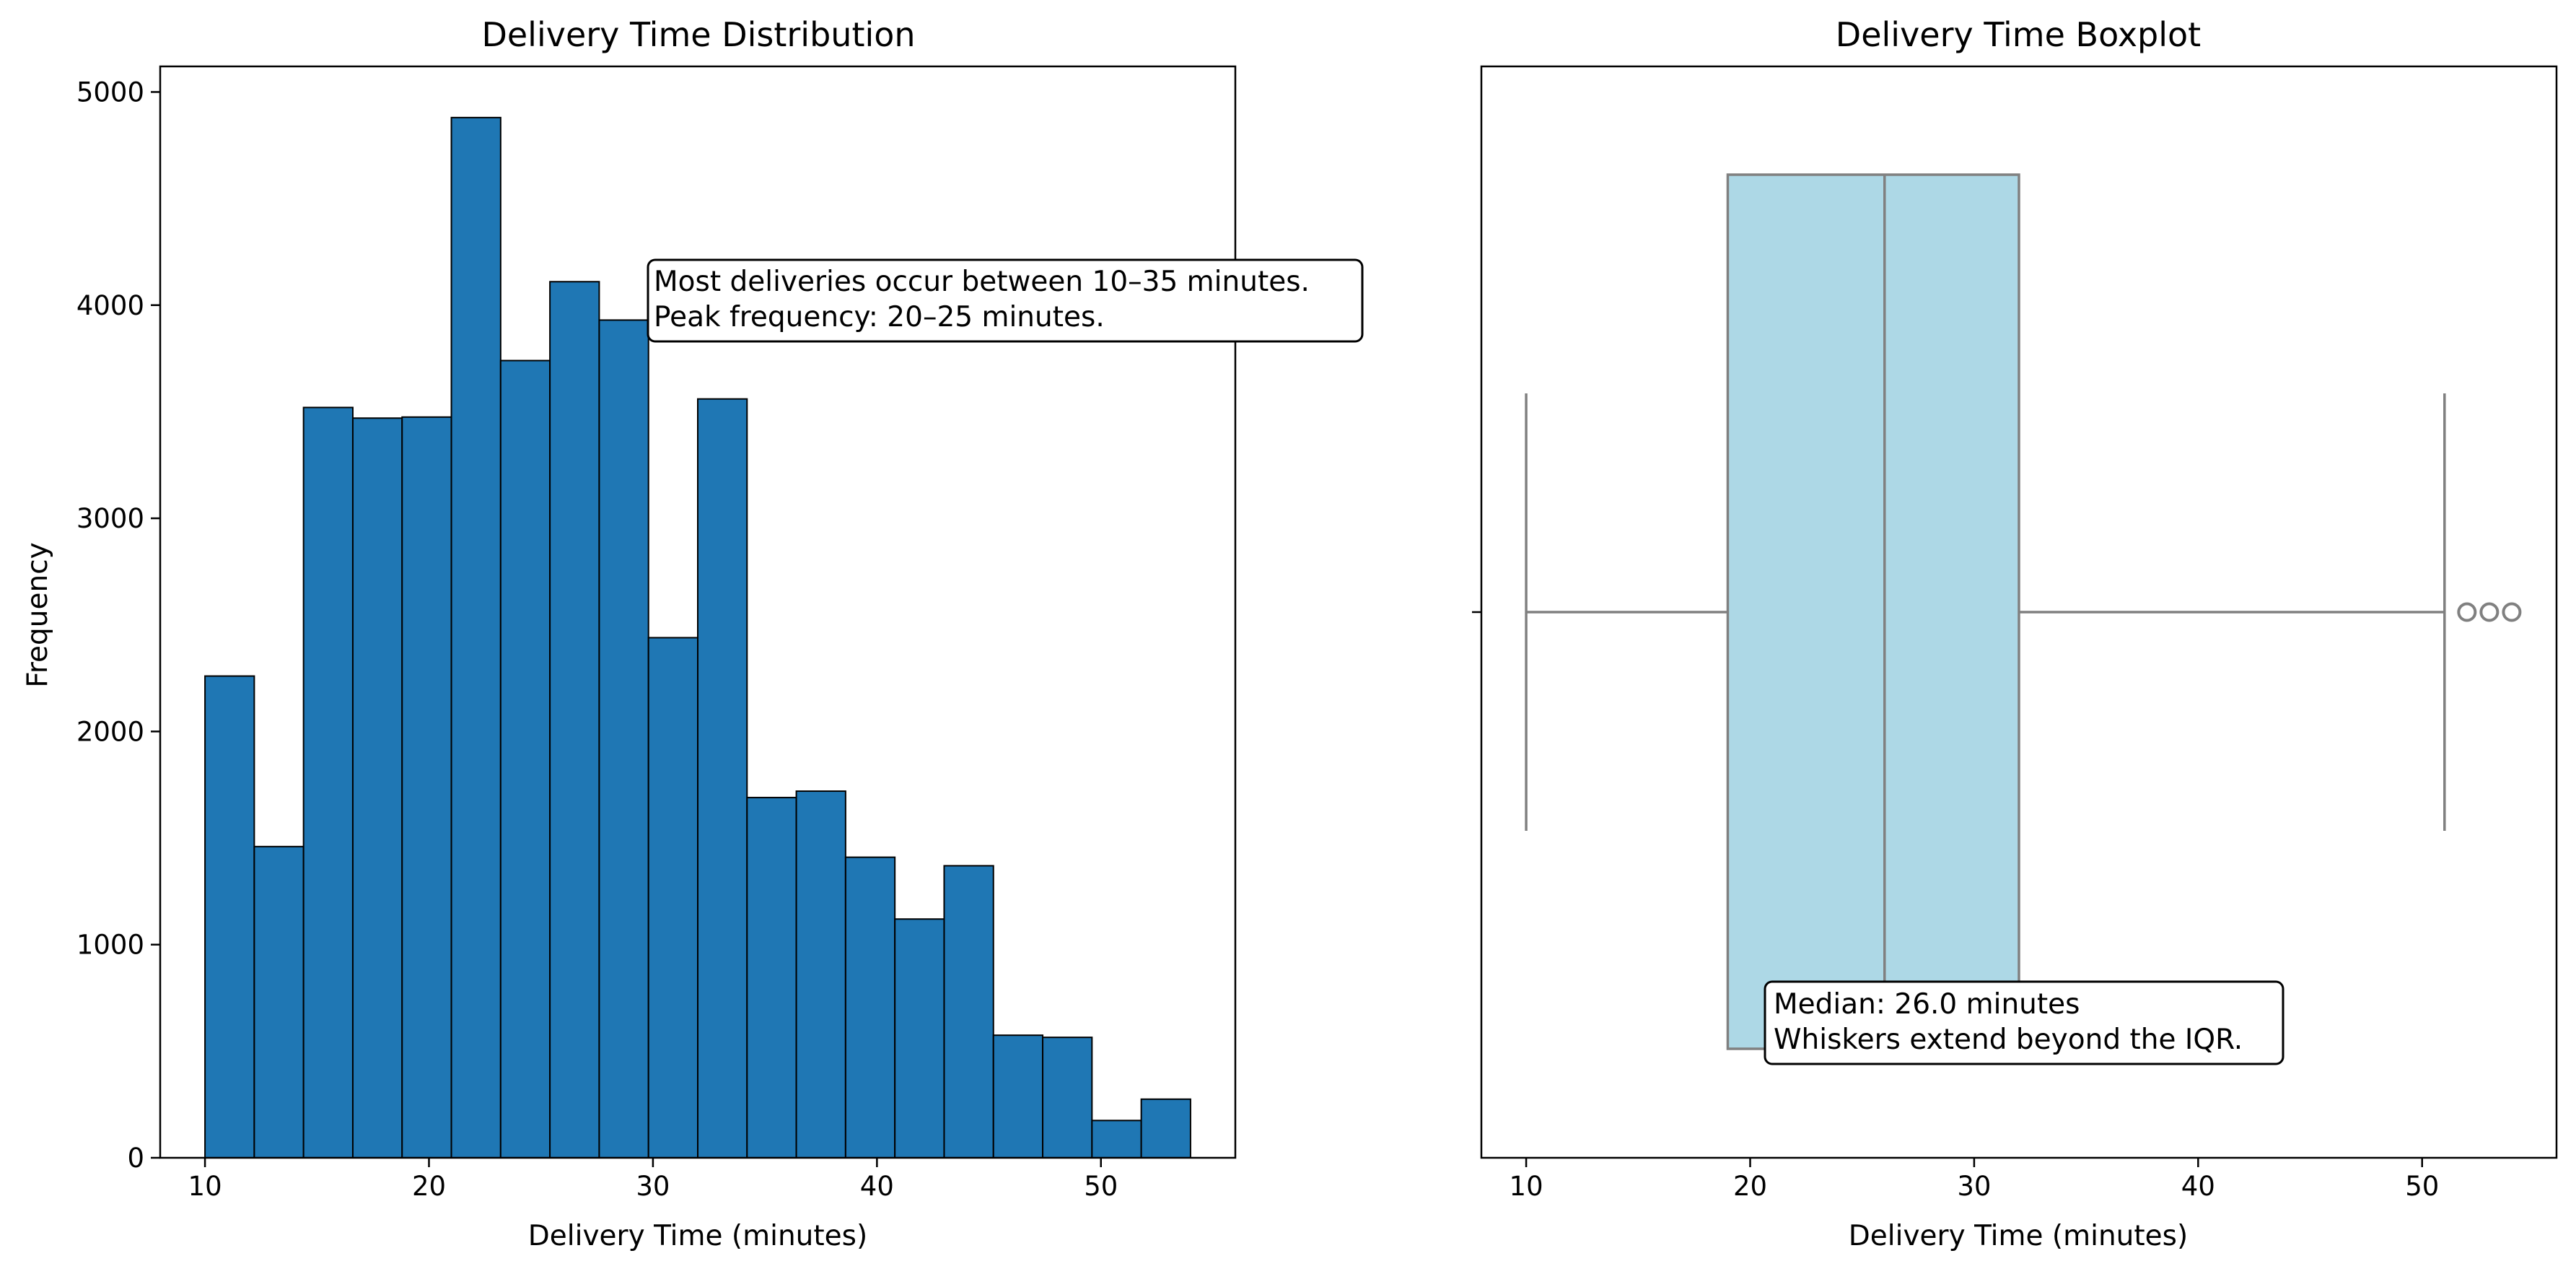 The image size is (2576, 1274). I want to click on histogram-y-axis-ticks: 0 1000 2000 3000 4000 5000, so click(118, 626).